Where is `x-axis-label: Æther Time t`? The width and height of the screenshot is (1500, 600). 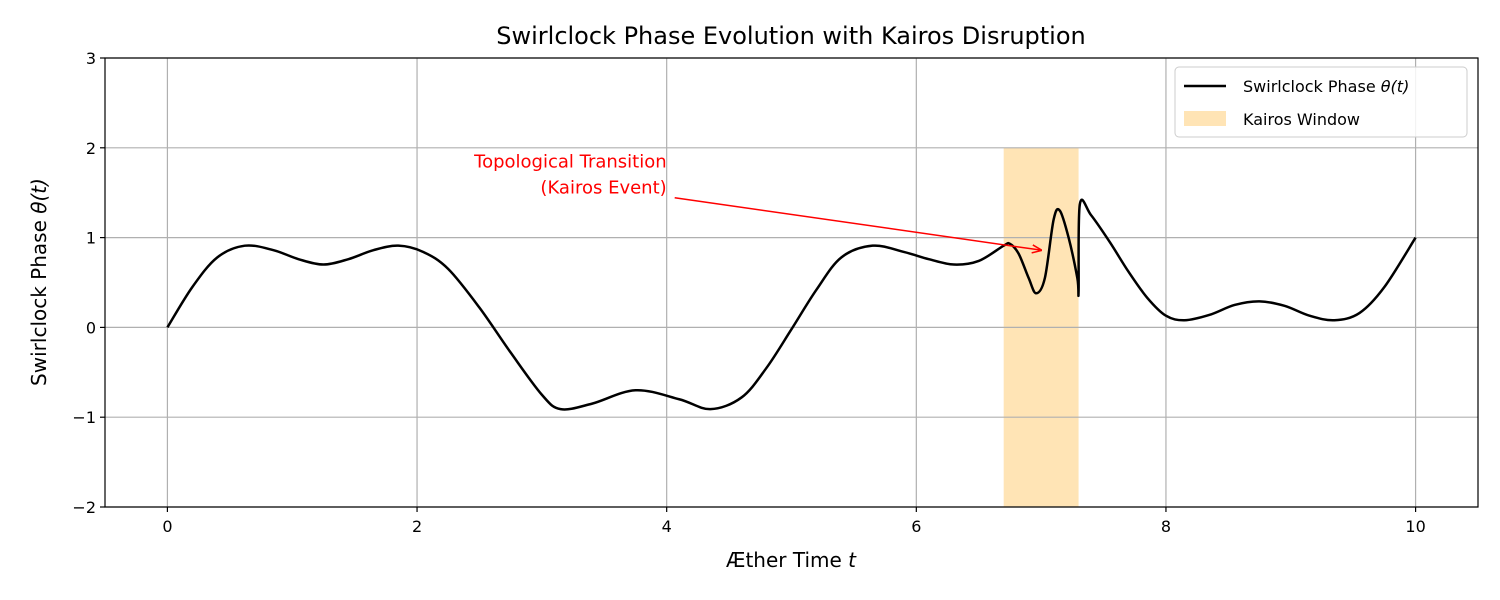
x-axis-label: Æther Time t is located at coordinates (791, 560).